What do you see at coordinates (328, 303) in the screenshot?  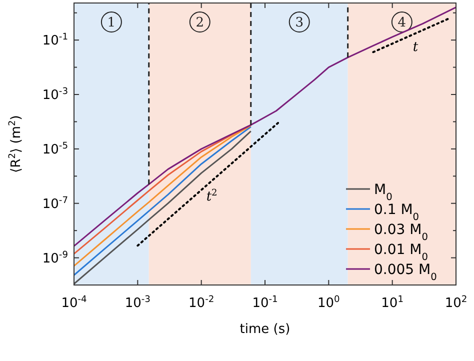 I see `x-tick-label: 10$^{0}$` at bounding box center [328, 303].